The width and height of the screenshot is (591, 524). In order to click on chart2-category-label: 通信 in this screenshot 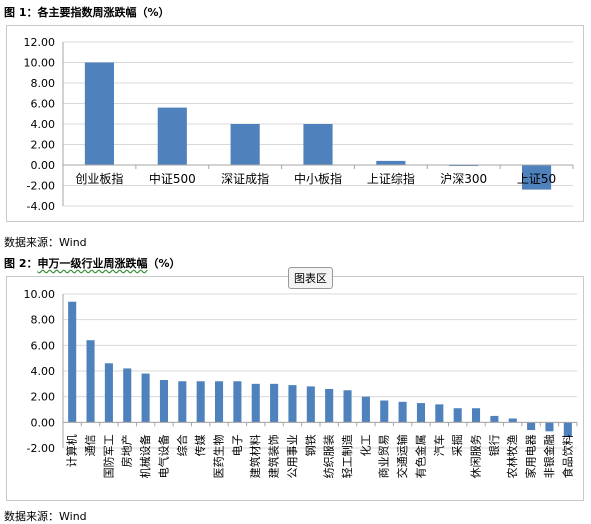, I will do `click(90, 445)`.